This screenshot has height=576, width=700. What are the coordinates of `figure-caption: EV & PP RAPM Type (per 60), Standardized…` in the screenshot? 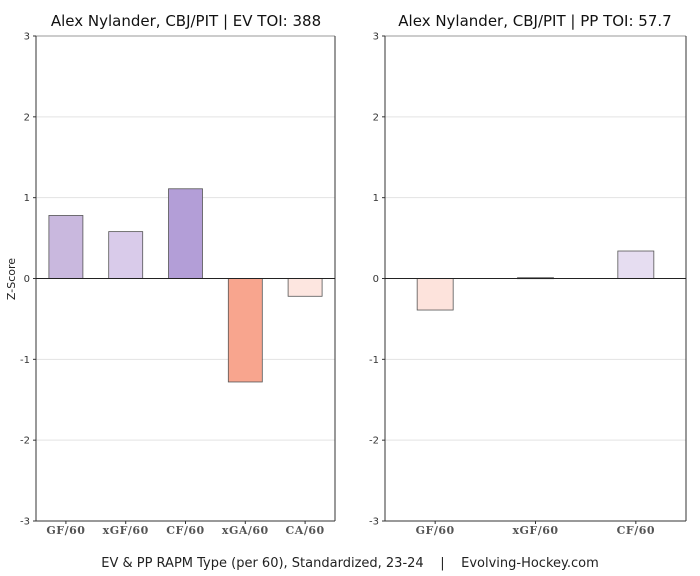 It's located at (350, 563).